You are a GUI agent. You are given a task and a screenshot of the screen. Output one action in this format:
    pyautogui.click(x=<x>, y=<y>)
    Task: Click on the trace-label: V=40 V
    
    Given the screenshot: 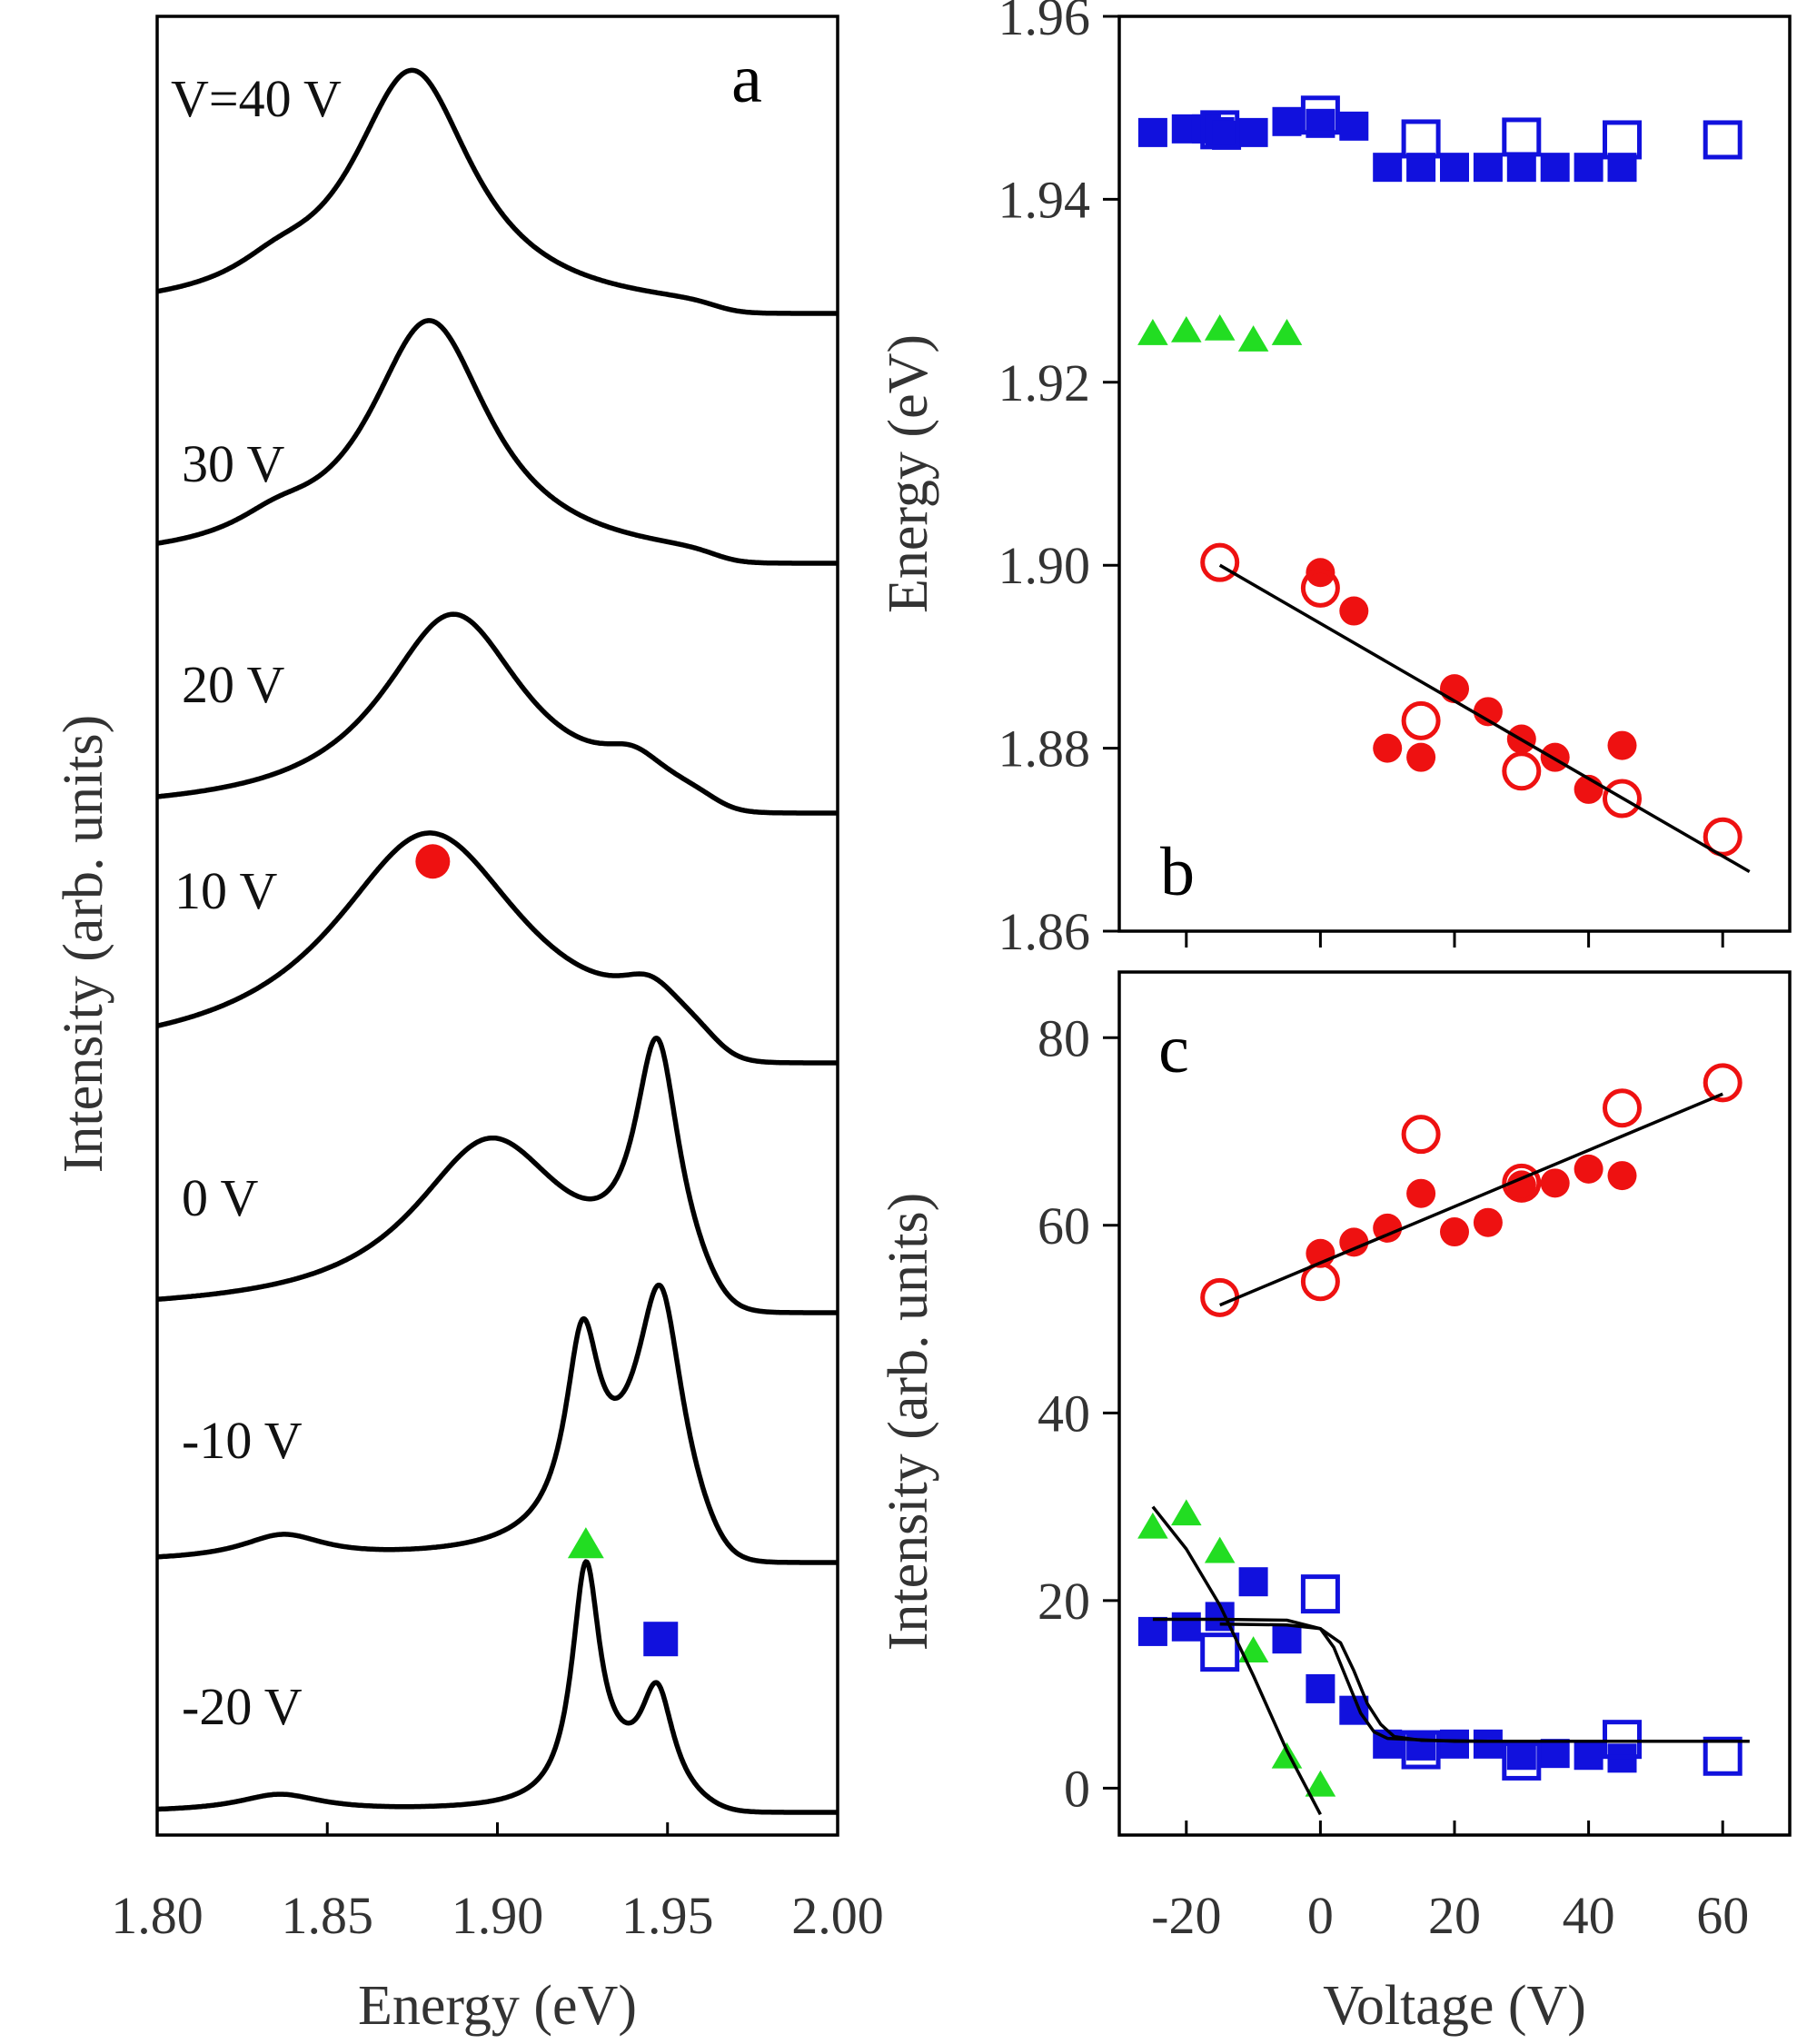 What is the action you would take?
    pyautogui.click(x=256, y=99)
    